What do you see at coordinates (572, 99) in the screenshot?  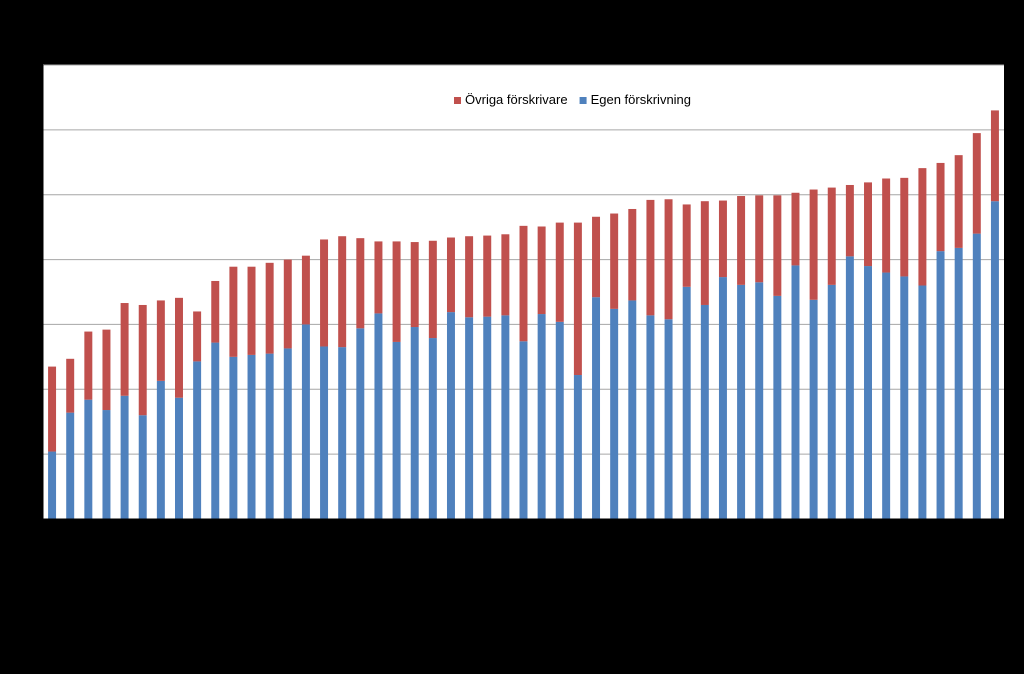 I see `legend: Övriga förskrivare Egen förskrivning` at bounding box center [572, 99].